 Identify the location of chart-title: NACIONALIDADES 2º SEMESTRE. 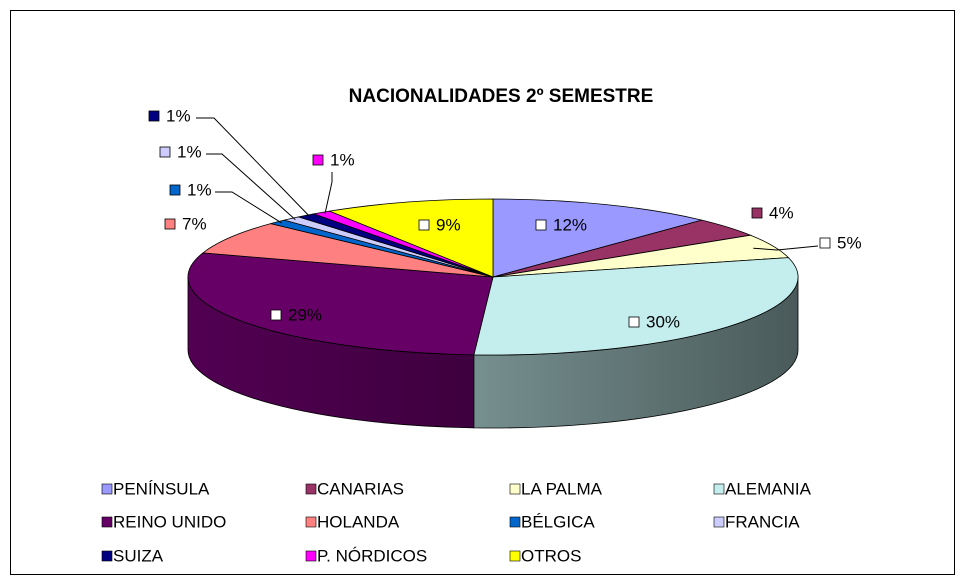
(501, 96).